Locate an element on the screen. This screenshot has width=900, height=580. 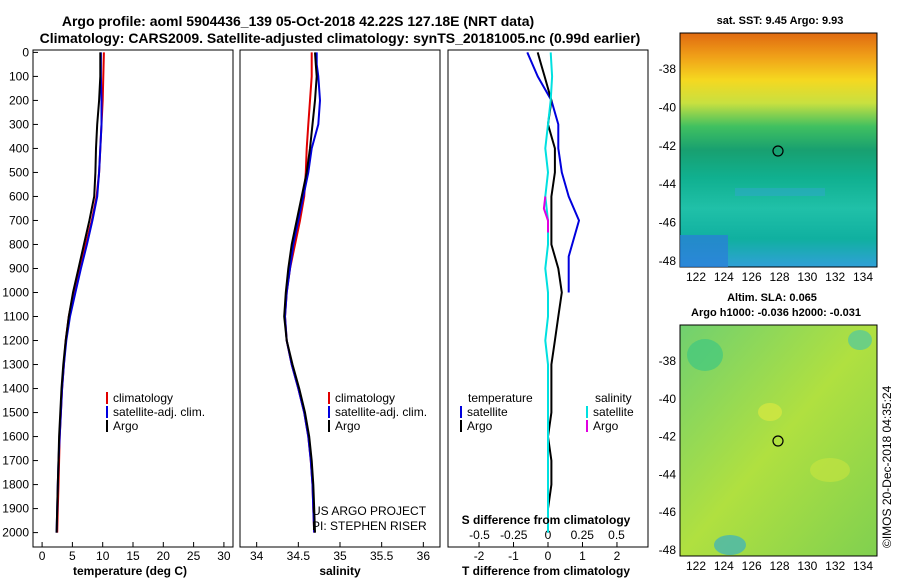
depth-tick-label: 2000 is located at coordinates (15, 533).